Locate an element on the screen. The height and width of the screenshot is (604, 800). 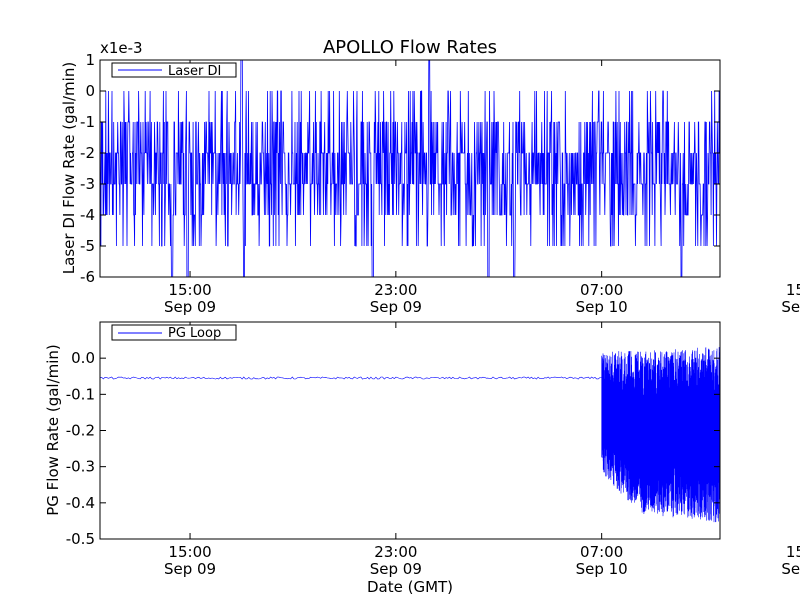
legend-box-bottom is located at coordinates (174, 332).